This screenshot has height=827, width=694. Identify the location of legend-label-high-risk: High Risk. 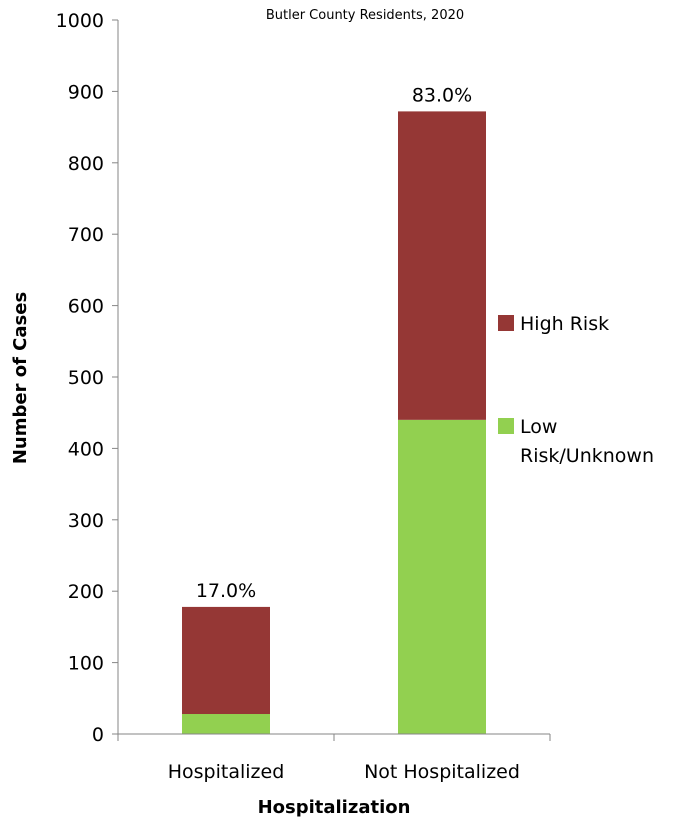
(564, 324).